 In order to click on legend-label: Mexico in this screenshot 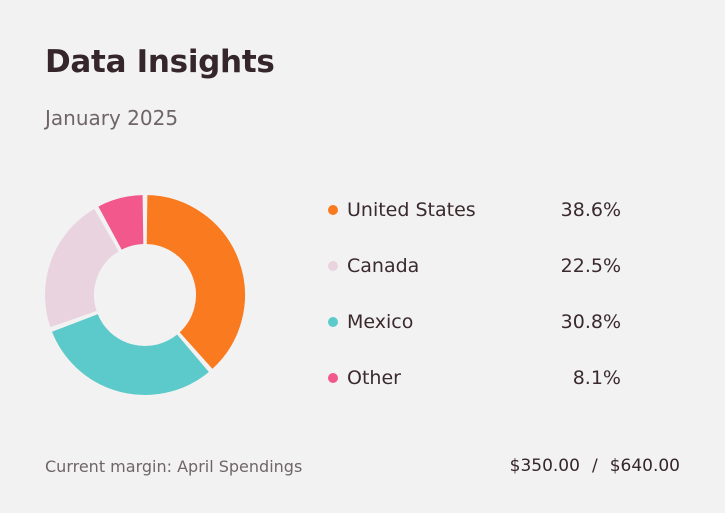, I will do `click(380, 322)`.